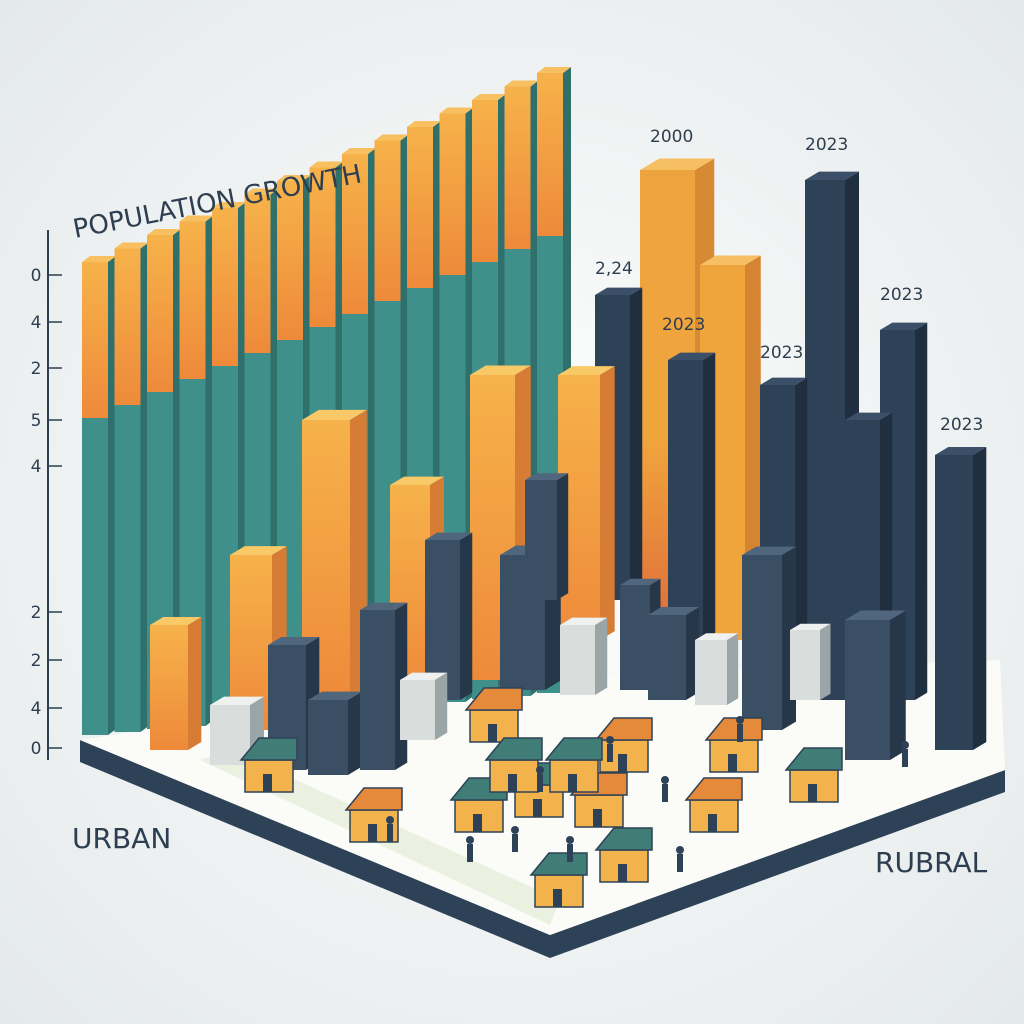 The width and height of the screenshot is (1024, 1024). What do you see at coordinates (931, 862) in the screenshot?
I see `right-label: RUBRAL` at bounding box center [931, 862].